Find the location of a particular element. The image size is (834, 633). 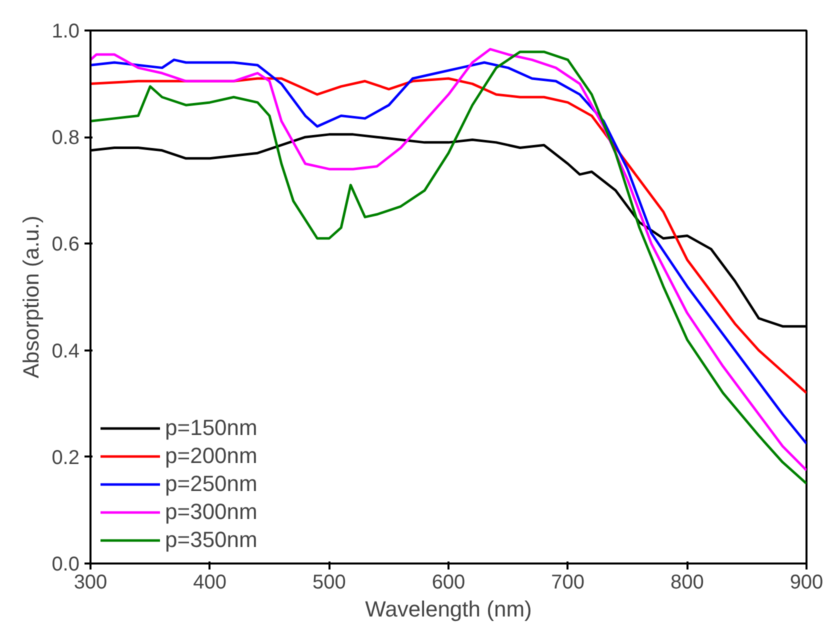

x-tick-label: 800 is located at coordinates (687, 583).